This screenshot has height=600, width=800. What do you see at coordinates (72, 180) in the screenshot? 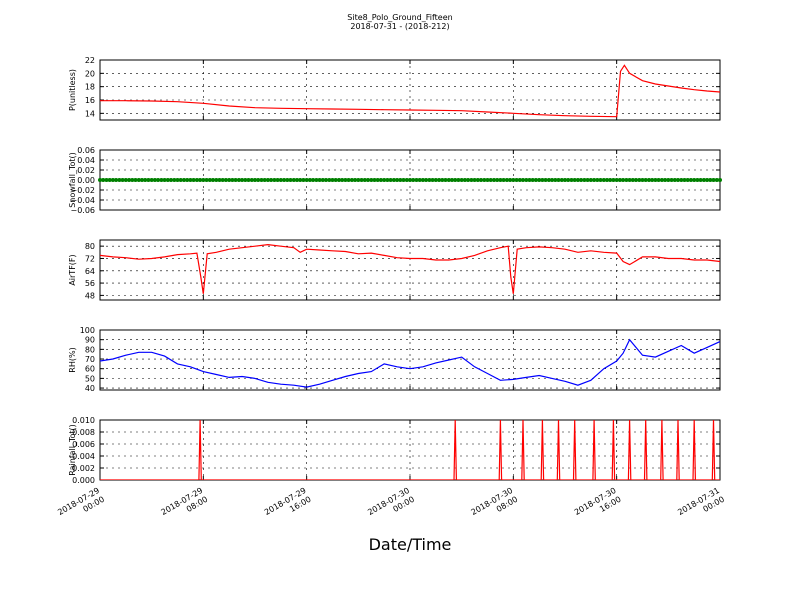
I see `y-axis-label: Snowfall_Tot()` at bounding box center [72, 180].